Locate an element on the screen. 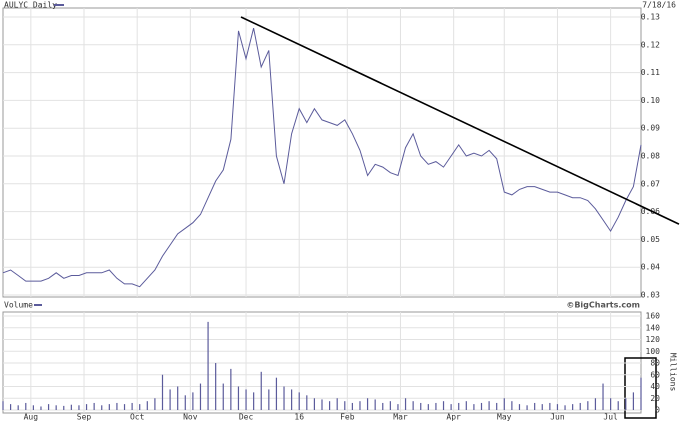 This screenshot has height=422, width=680. y-tick-label: 0.08 is located at coordinates (650, 156).